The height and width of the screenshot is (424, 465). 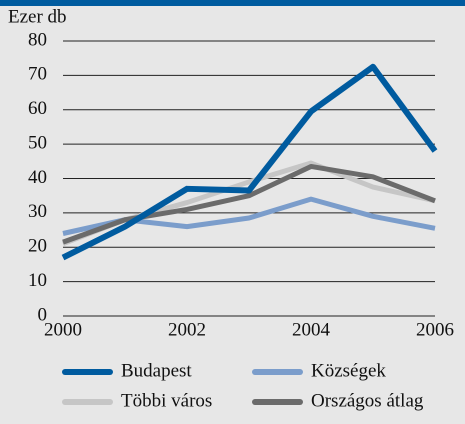 I want to click on y-tick-label: 10, so click(x=37, y=280).